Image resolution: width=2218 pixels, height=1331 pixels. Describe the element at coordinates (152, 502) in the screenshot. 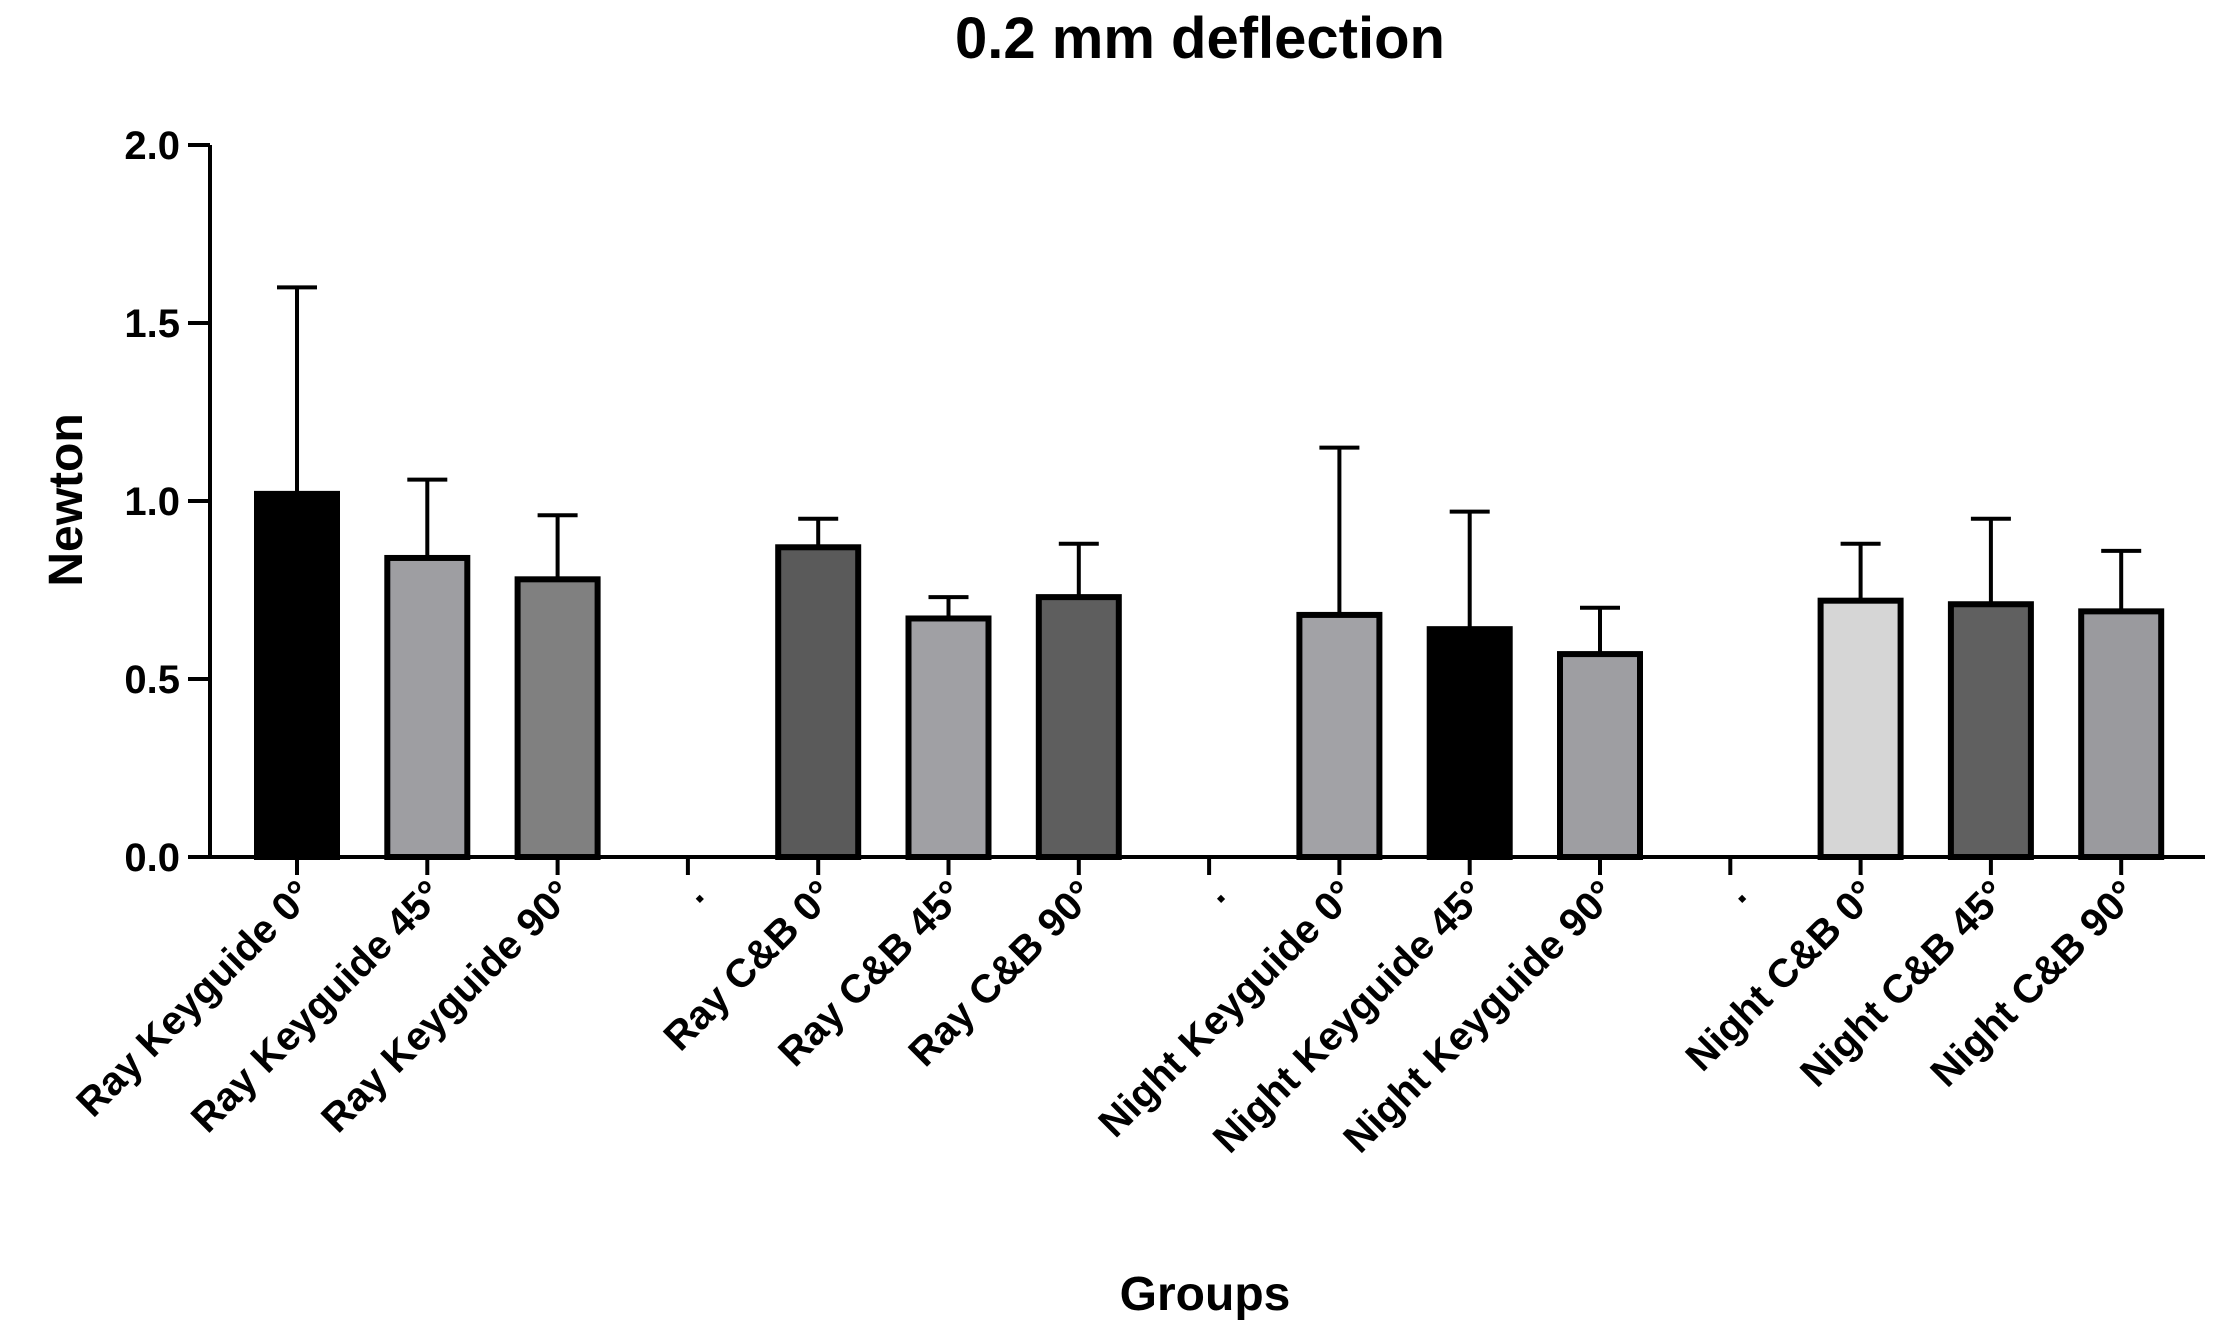

I see `y-tick-label: 1.0` at that location.